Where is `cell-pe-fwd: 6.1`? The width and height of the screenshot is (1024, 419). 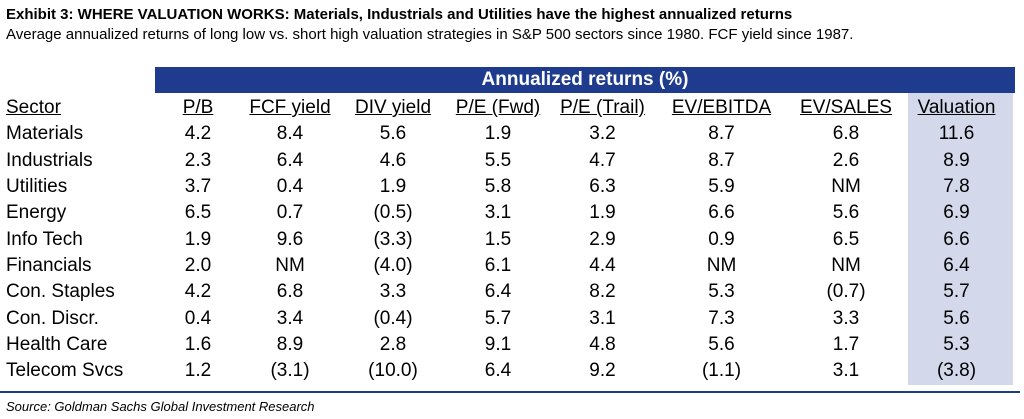
cell-pe-fwd: 6.1 is located at coordinates (498, 265).